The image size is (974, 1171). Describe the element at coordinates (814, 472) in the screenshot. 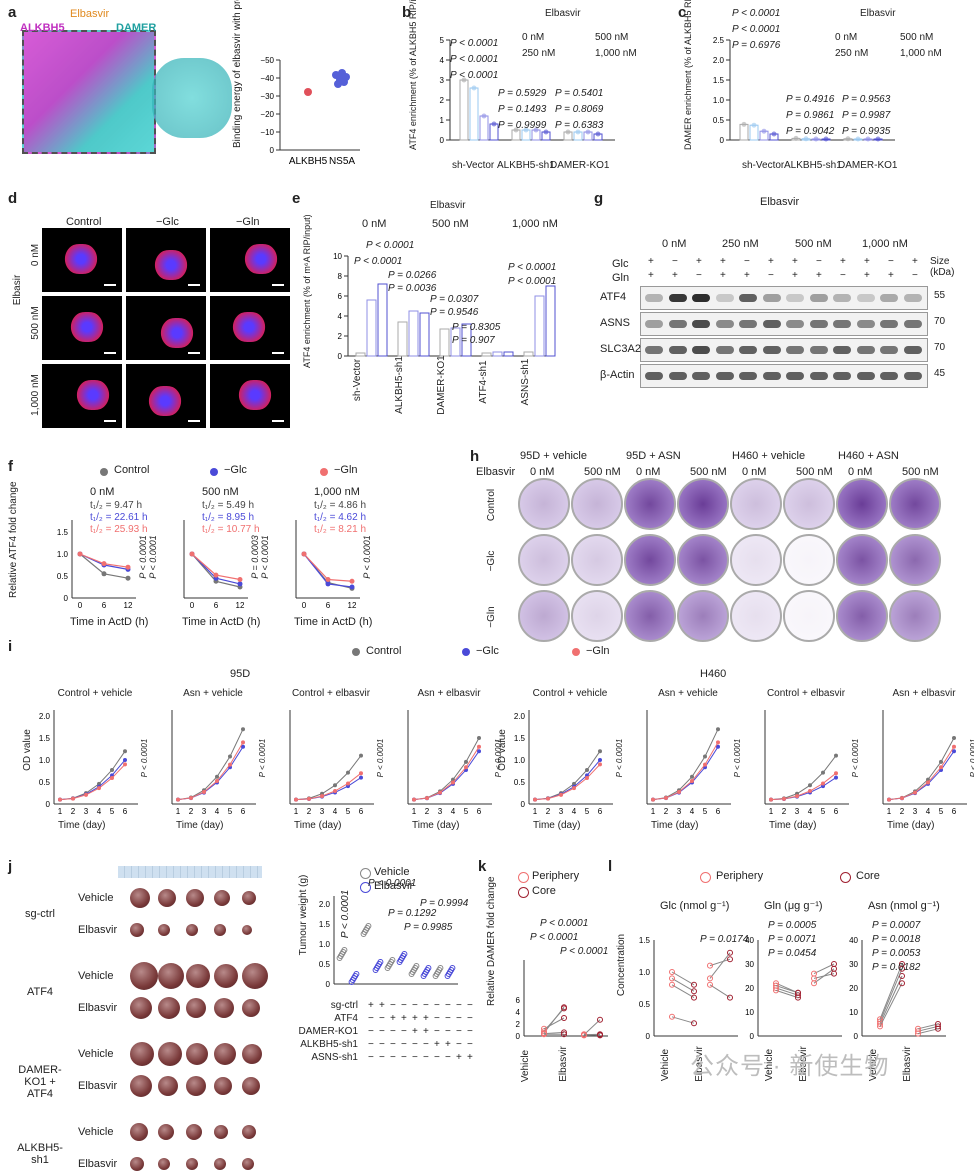

I see `h-conc: 500 nM` at that location.